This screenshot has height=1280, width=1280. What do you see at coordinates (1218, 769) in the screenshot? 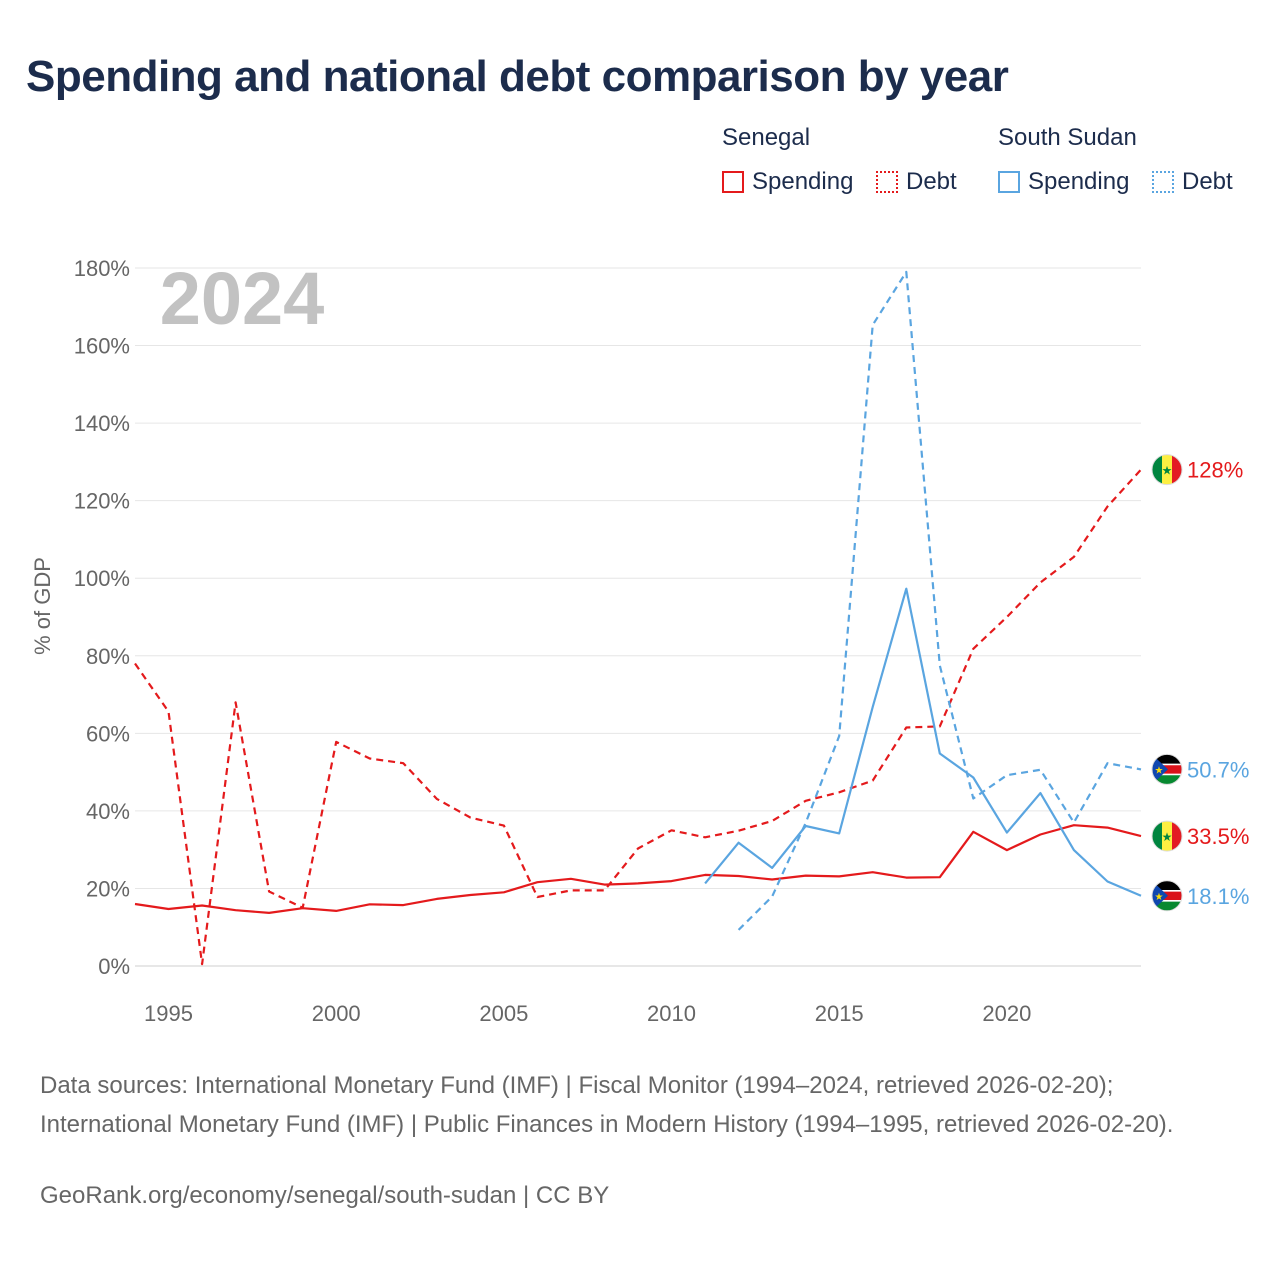
I see `south-sudan-debt-end-label: 50.7%` at bounding box center [1218, 769].